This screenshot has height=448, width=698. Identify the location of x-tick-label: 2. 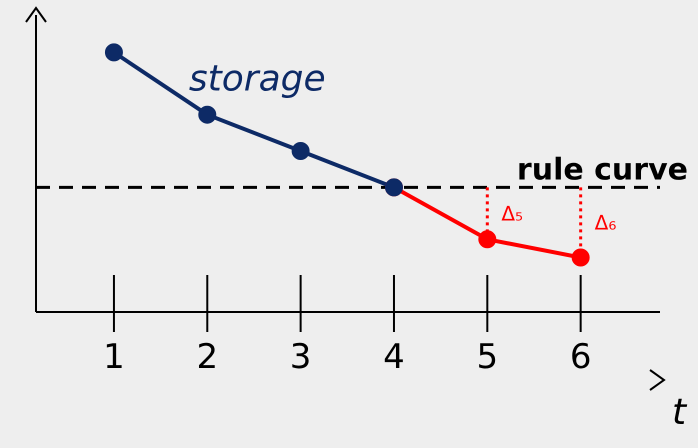
(207, 357).